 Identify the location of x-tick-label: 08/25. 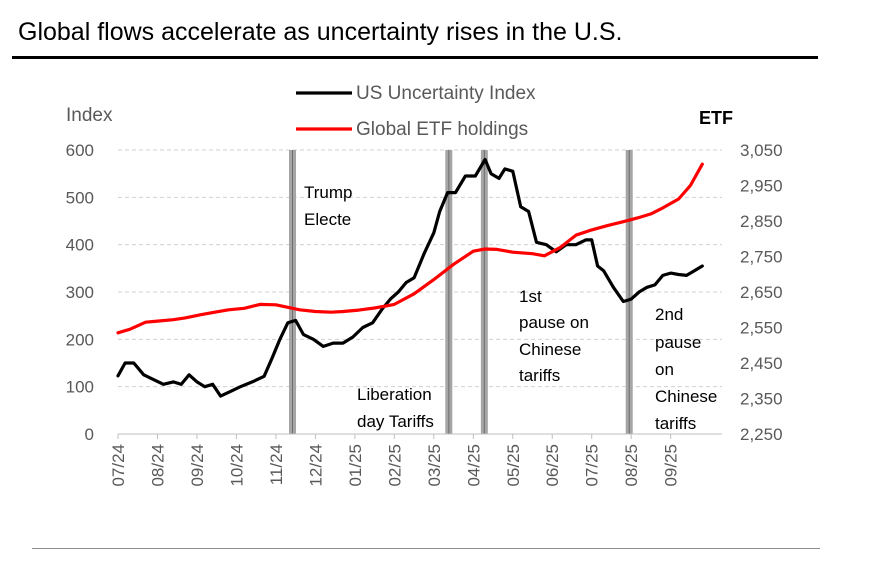
(631, 465).